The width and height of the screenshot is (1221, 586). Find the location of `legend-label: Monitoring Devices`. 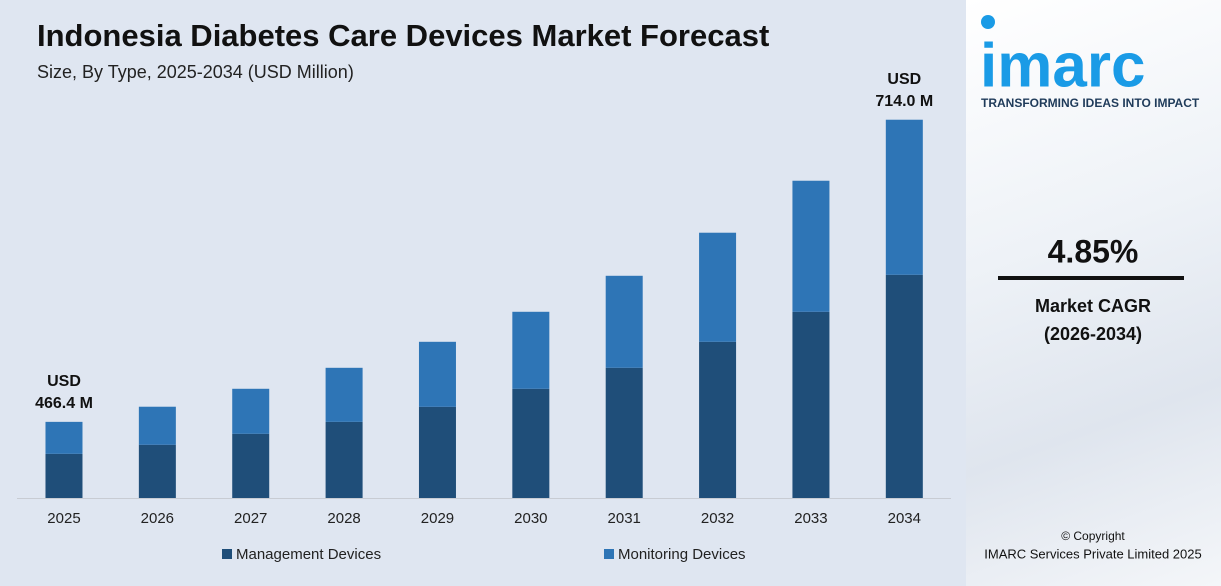

legend-label: Monitoring Devices is located at coordinates (682, 554).